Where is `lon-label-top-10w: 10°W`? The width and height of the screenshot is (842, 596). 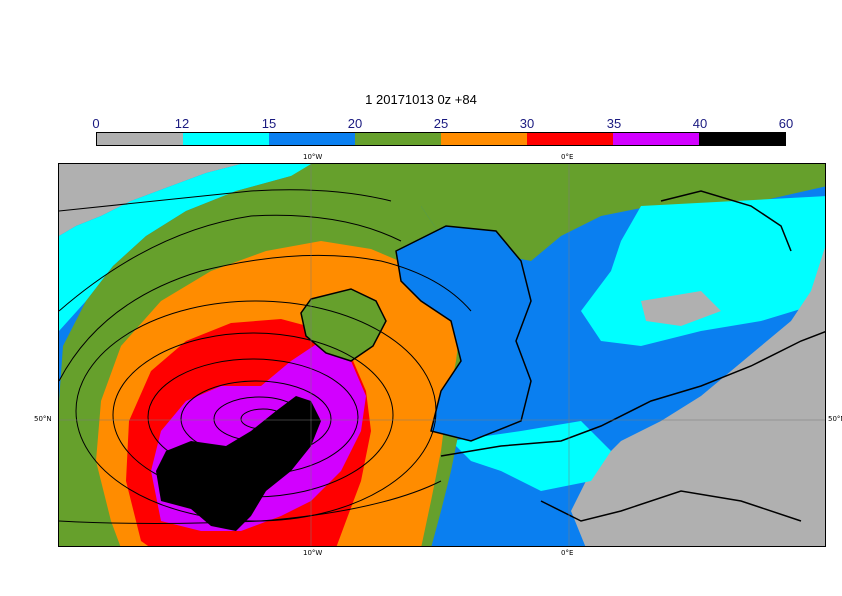 lon-label-top-10w: 10°W is located at coordinates (313, 157).